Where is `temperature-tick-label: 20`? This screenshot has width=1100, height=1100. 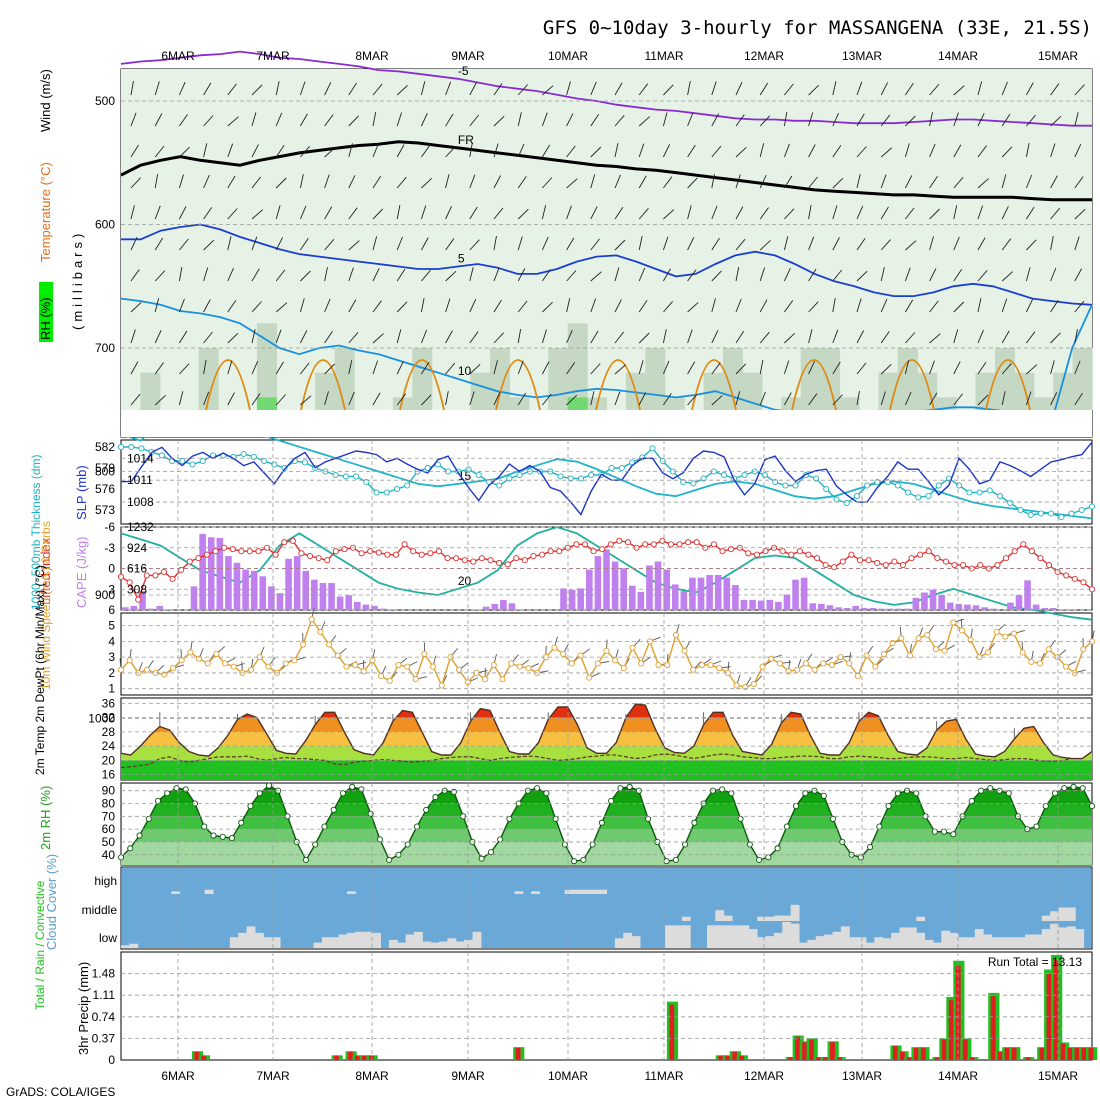 temperature-tick-label: 20 is located at coordinates (109, 760).